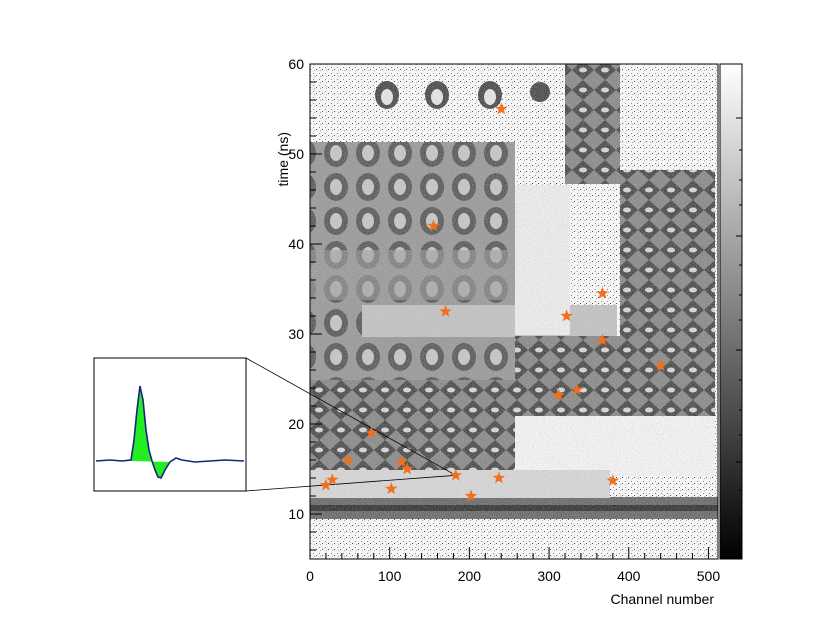  Describe the element at coordinates (731, 311) in the screenshot. I see `colorbar` at that location.